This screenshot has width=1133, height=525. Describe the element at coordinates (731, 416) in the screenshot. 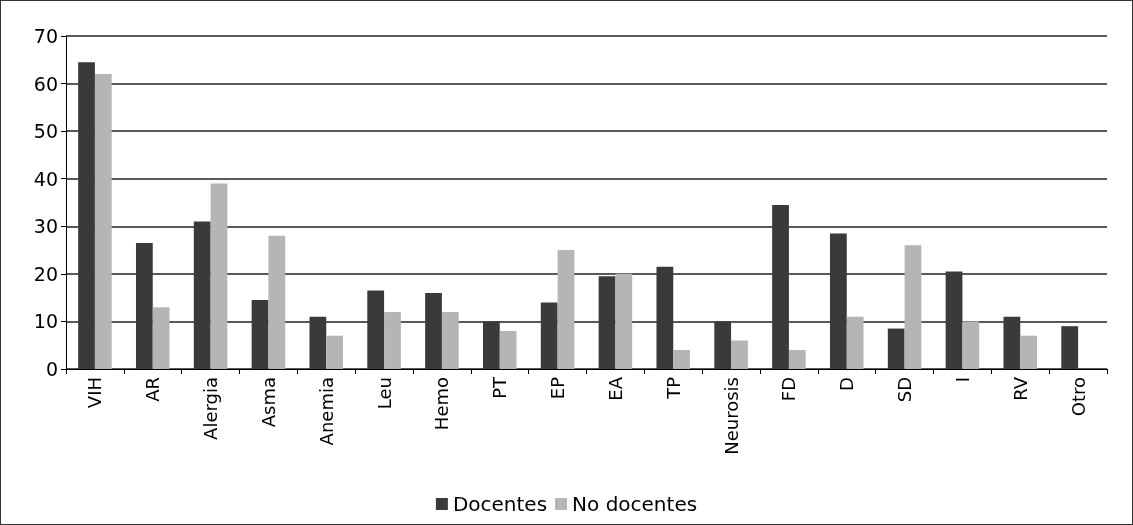

I see `x-tick-label: Neurosis` at that location.